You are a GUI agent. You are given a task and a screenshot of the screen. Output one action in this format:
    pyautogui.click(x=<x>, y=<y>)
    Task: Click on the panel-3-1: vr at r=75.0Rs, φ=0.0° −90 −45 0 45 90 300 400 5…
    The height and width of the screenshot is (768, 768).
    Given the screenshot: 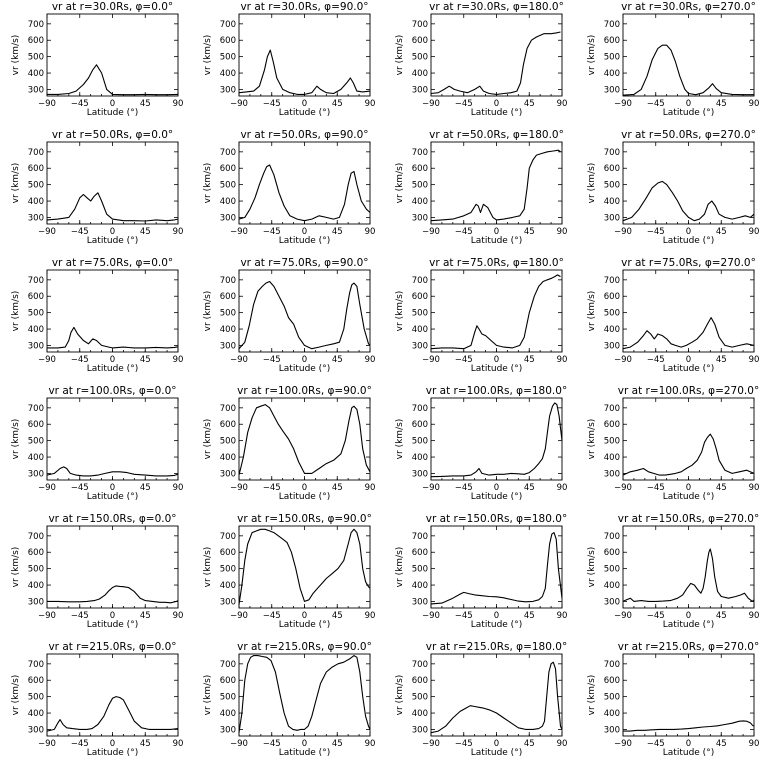 What is the action you would take?
    pyautogui.click(x=97, y=315)
    